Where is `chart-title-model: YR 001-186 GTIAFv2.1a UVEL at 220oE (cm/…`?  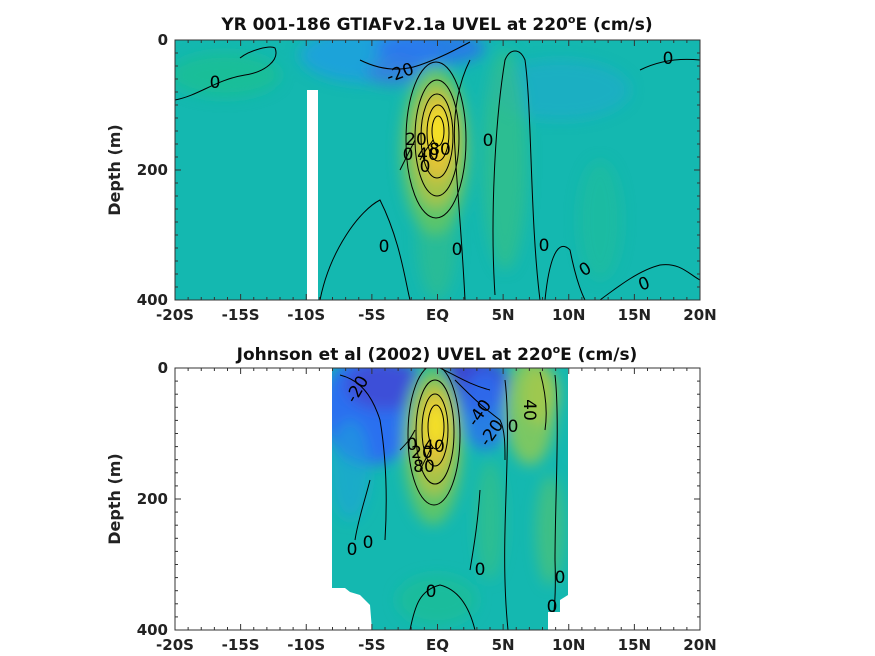 chart-title-model: YR 001-186 GTIAFv2.1a UVEL at 220oE (cm/… is located at coordinates (436, 24).